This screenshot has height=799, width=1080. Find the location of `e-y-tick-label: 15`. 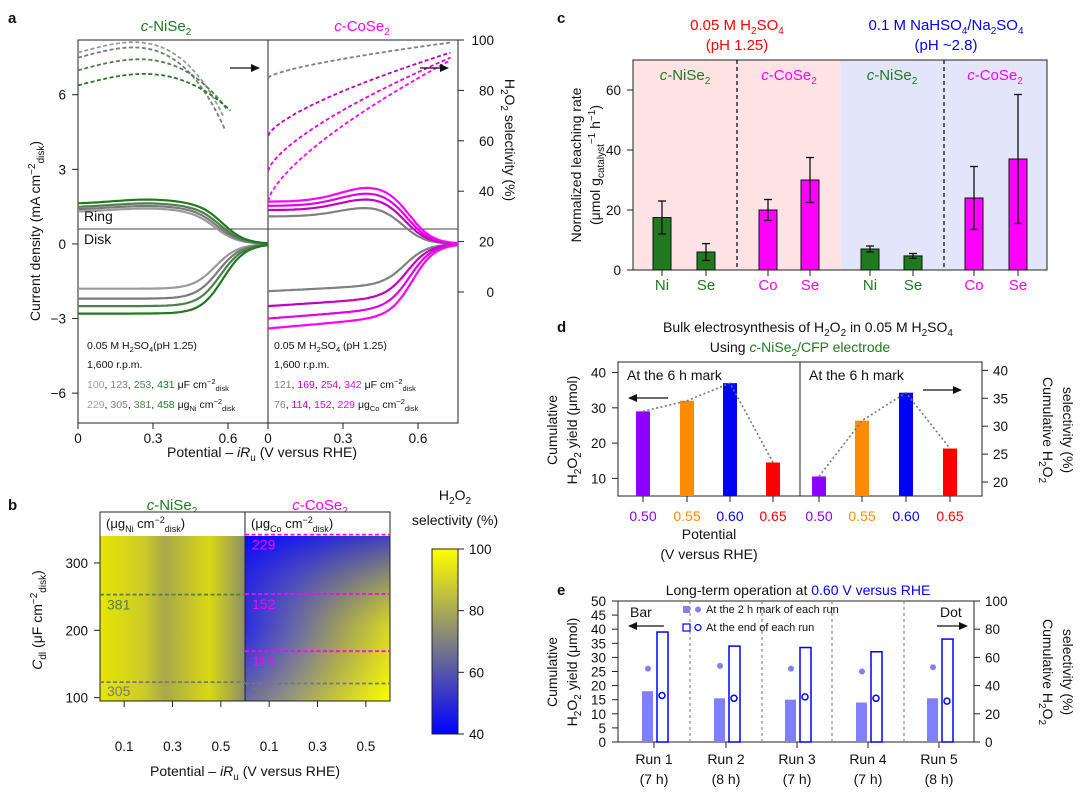

e-y-tick-label: 15 is located at coordinates (598, 700).